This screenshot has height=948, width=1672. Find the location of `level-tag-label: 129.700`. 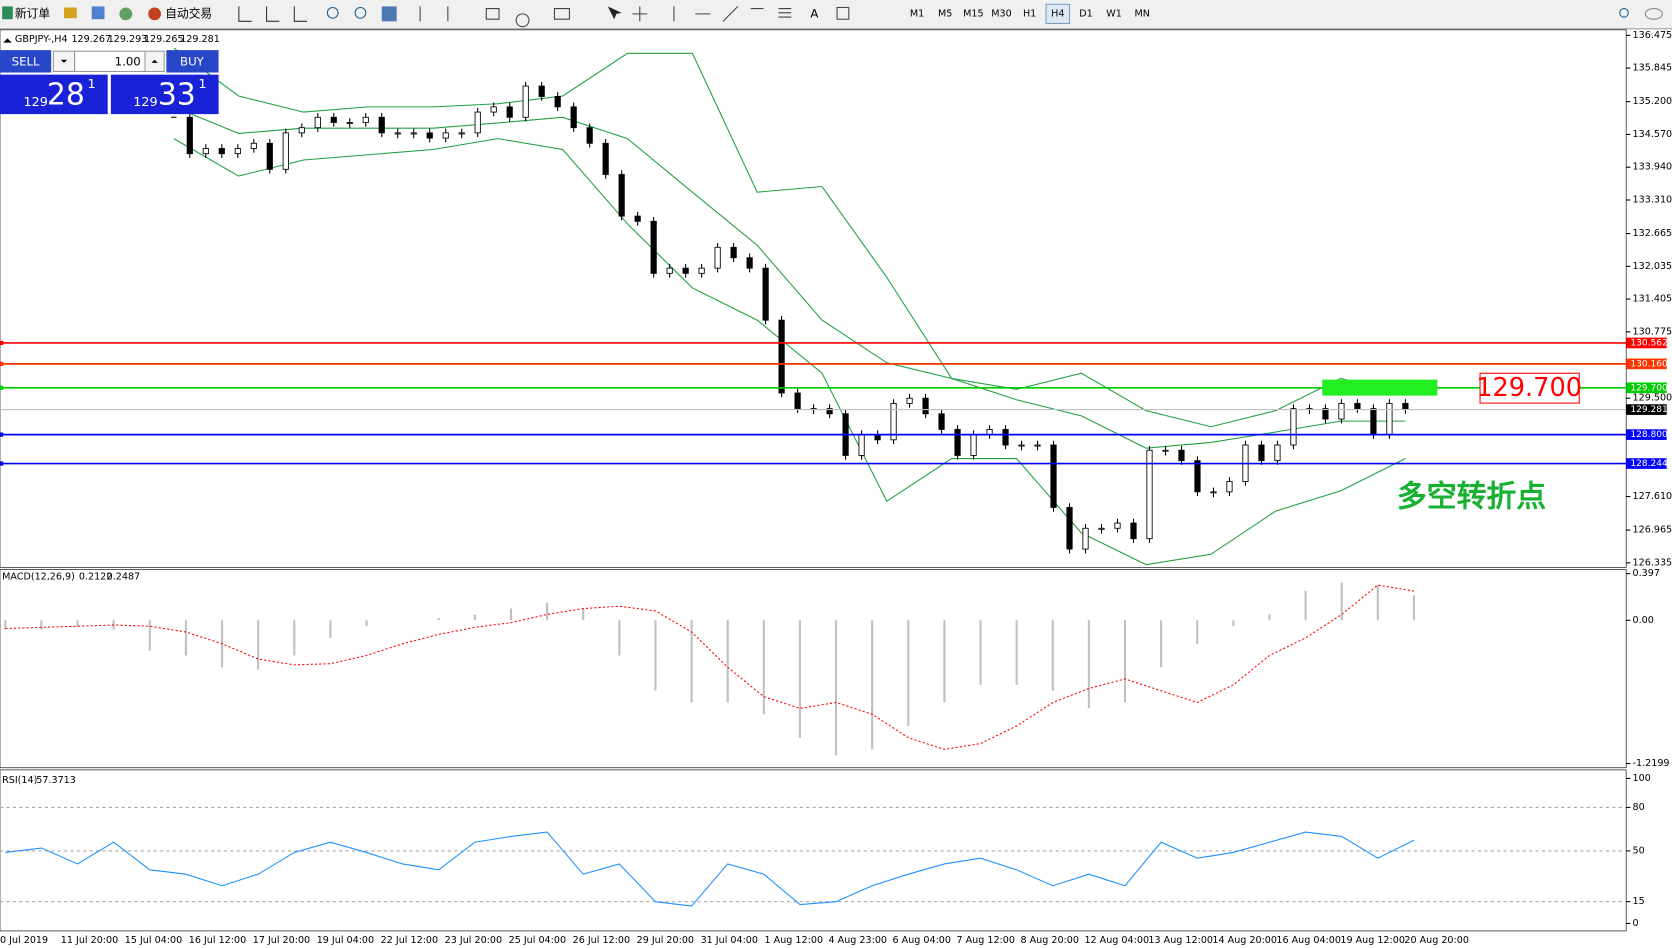

level-tag-label: 129.700 is located at coordinates (1649, 388).